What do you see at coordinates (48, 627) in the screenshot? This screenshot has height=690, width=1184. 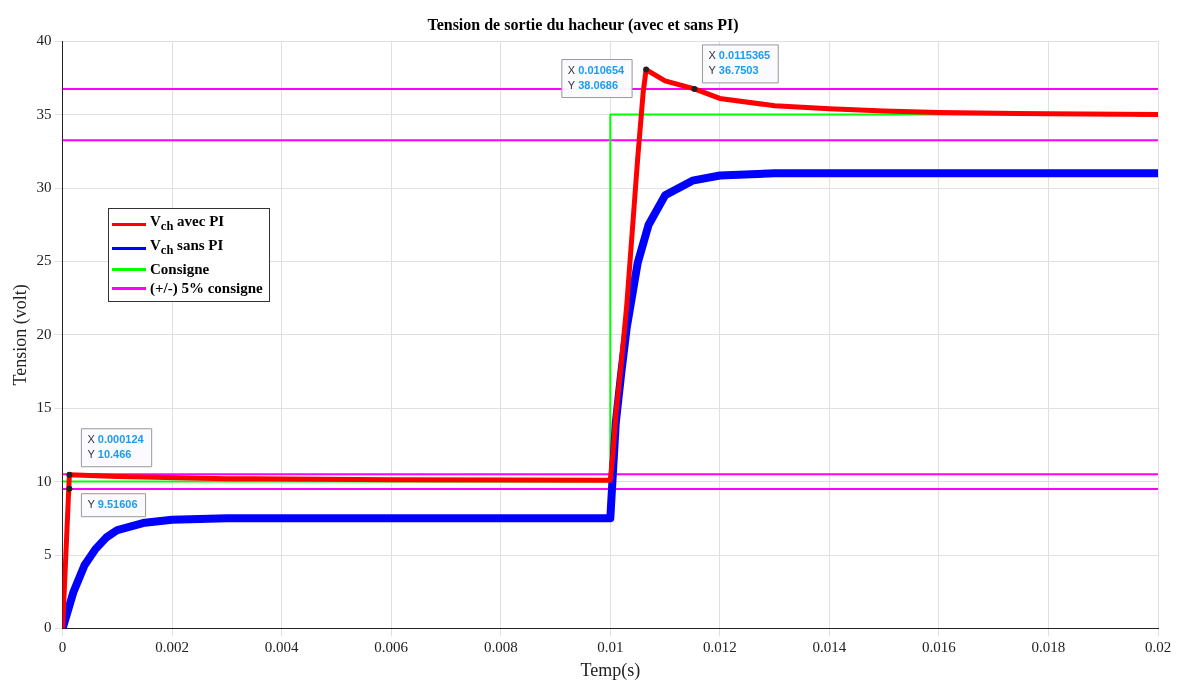 I see `y-tick-label: 0` at bounding box center [48, 627].